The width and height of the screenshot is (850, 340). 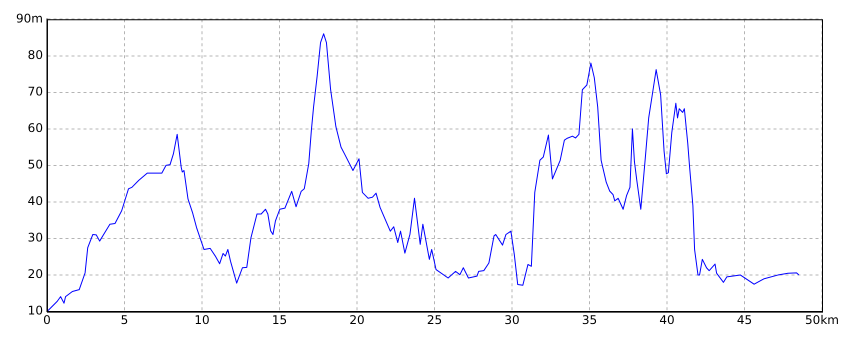 I want to click on x-tick-label: 30, so click(x=512, y=319).